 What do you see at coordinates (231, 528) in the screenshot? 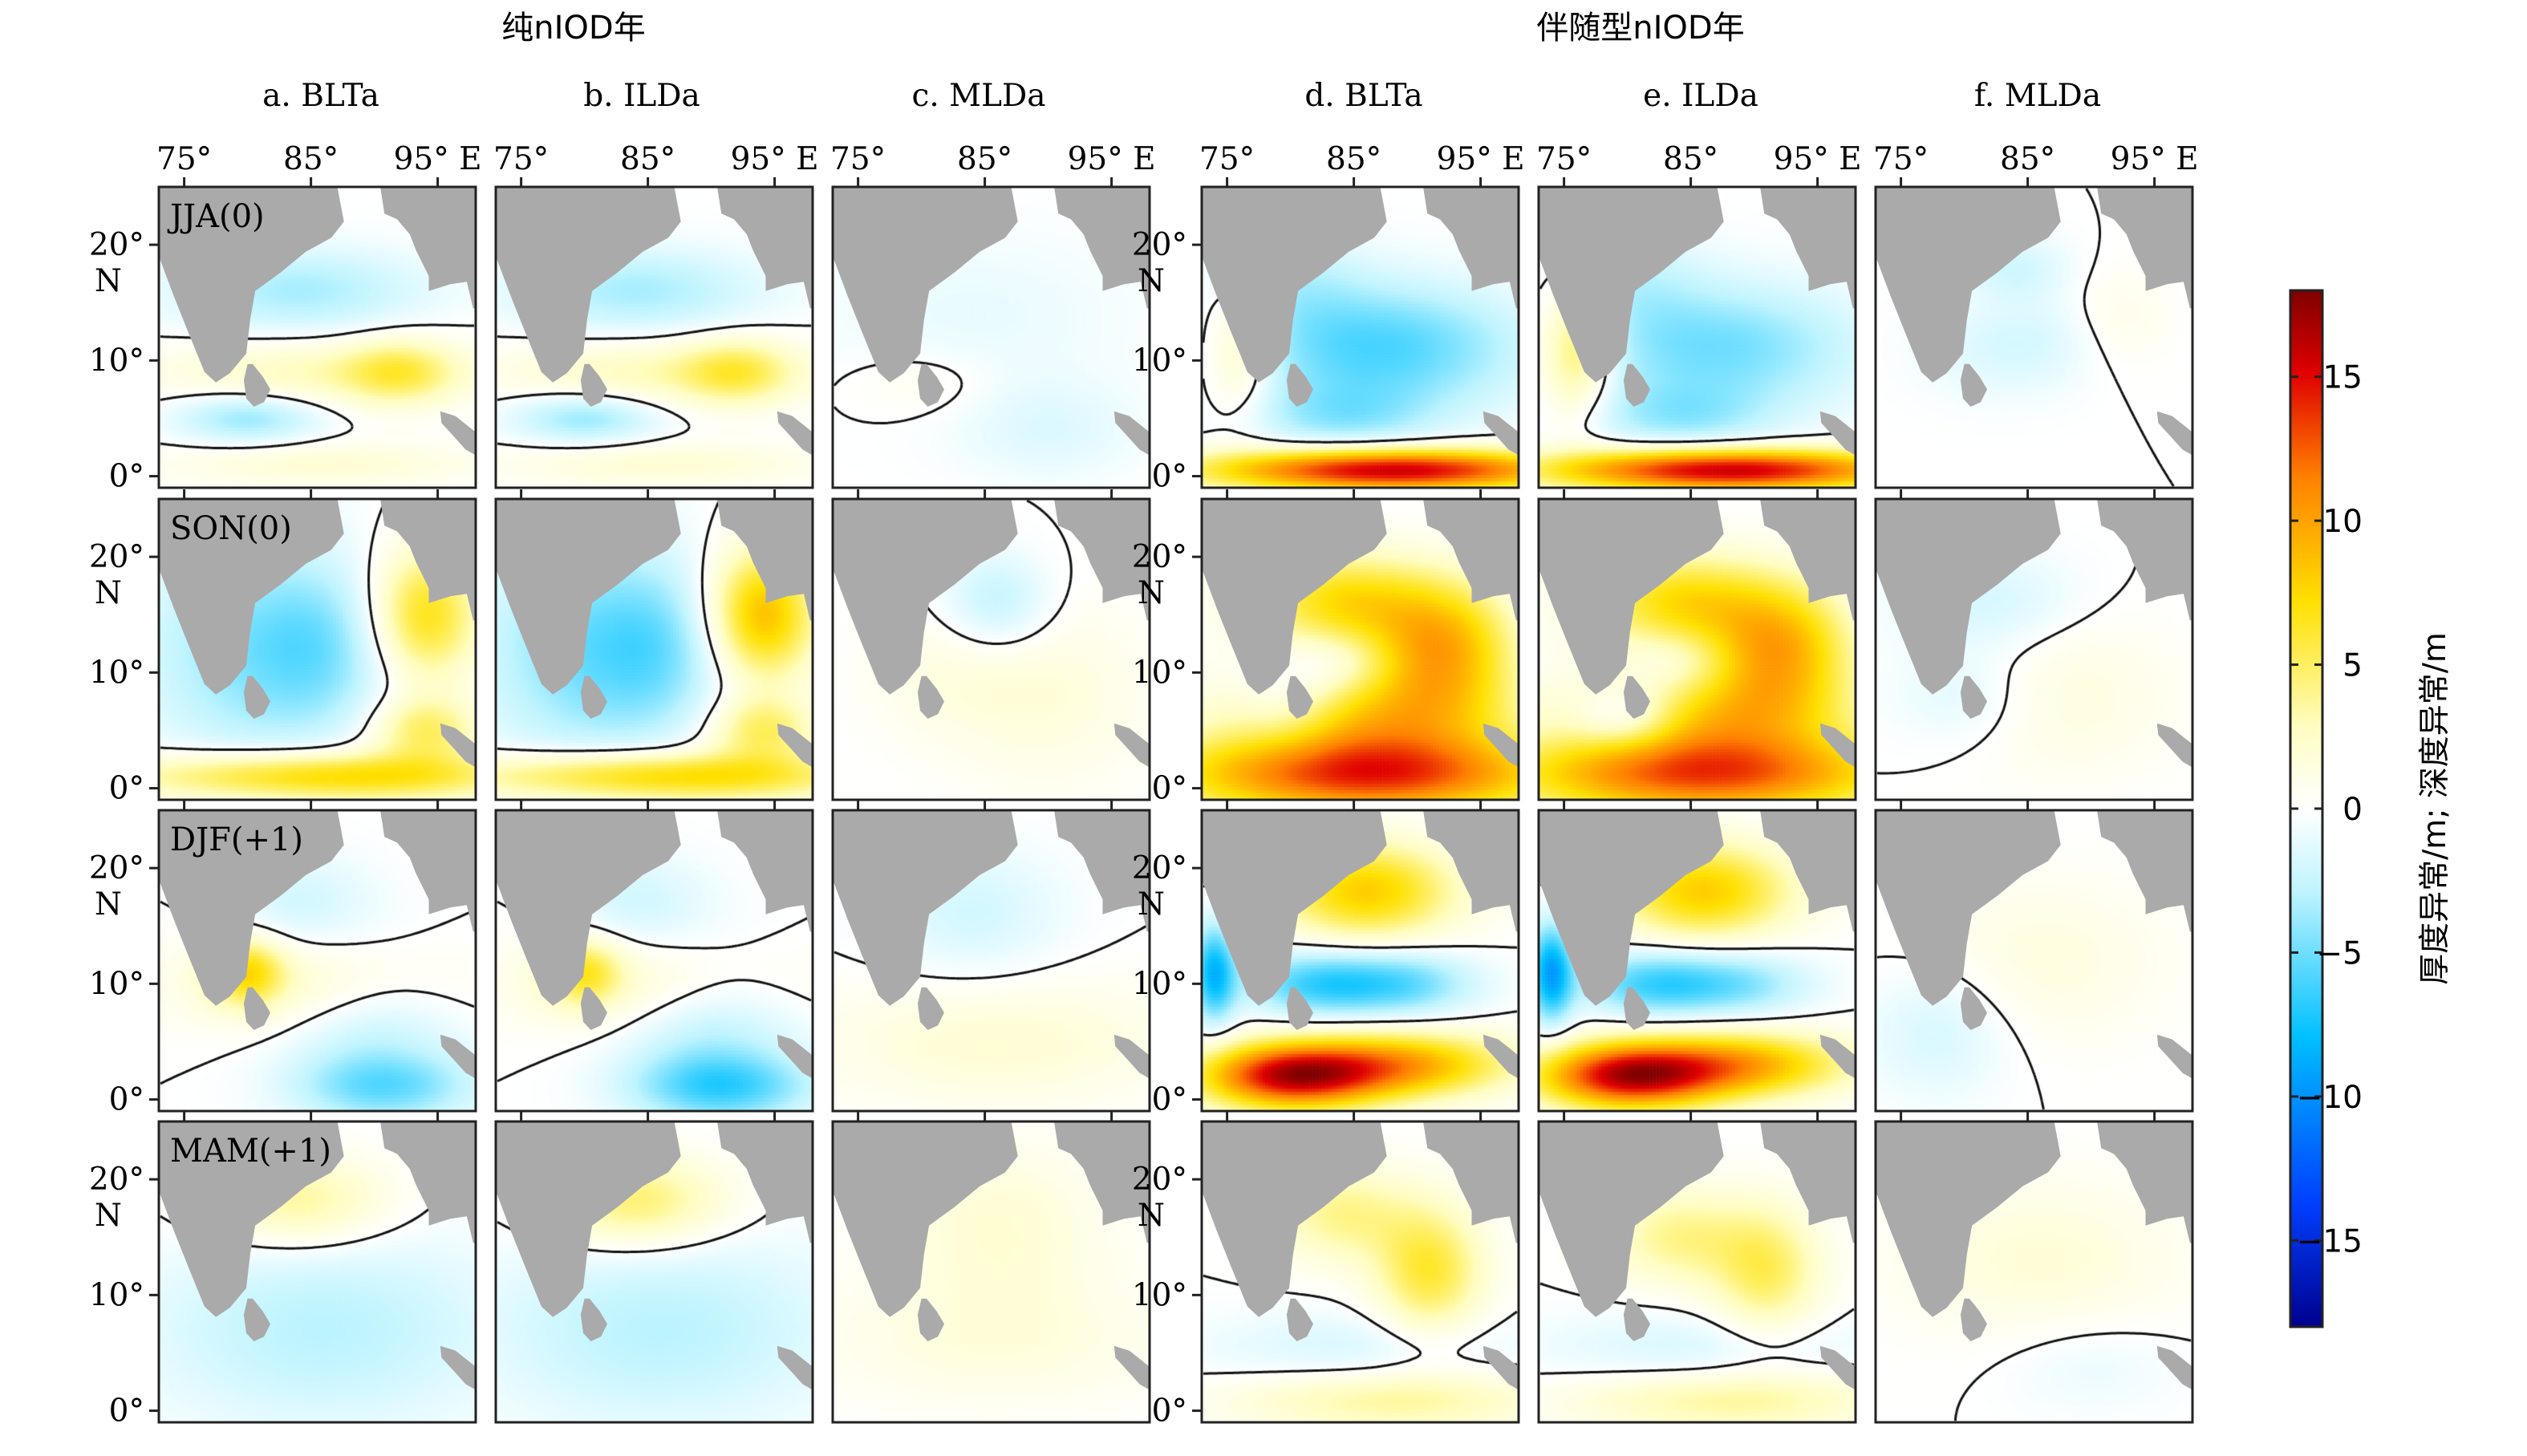
I see `season-label: SON(0)` at bounding box center [231, 528].